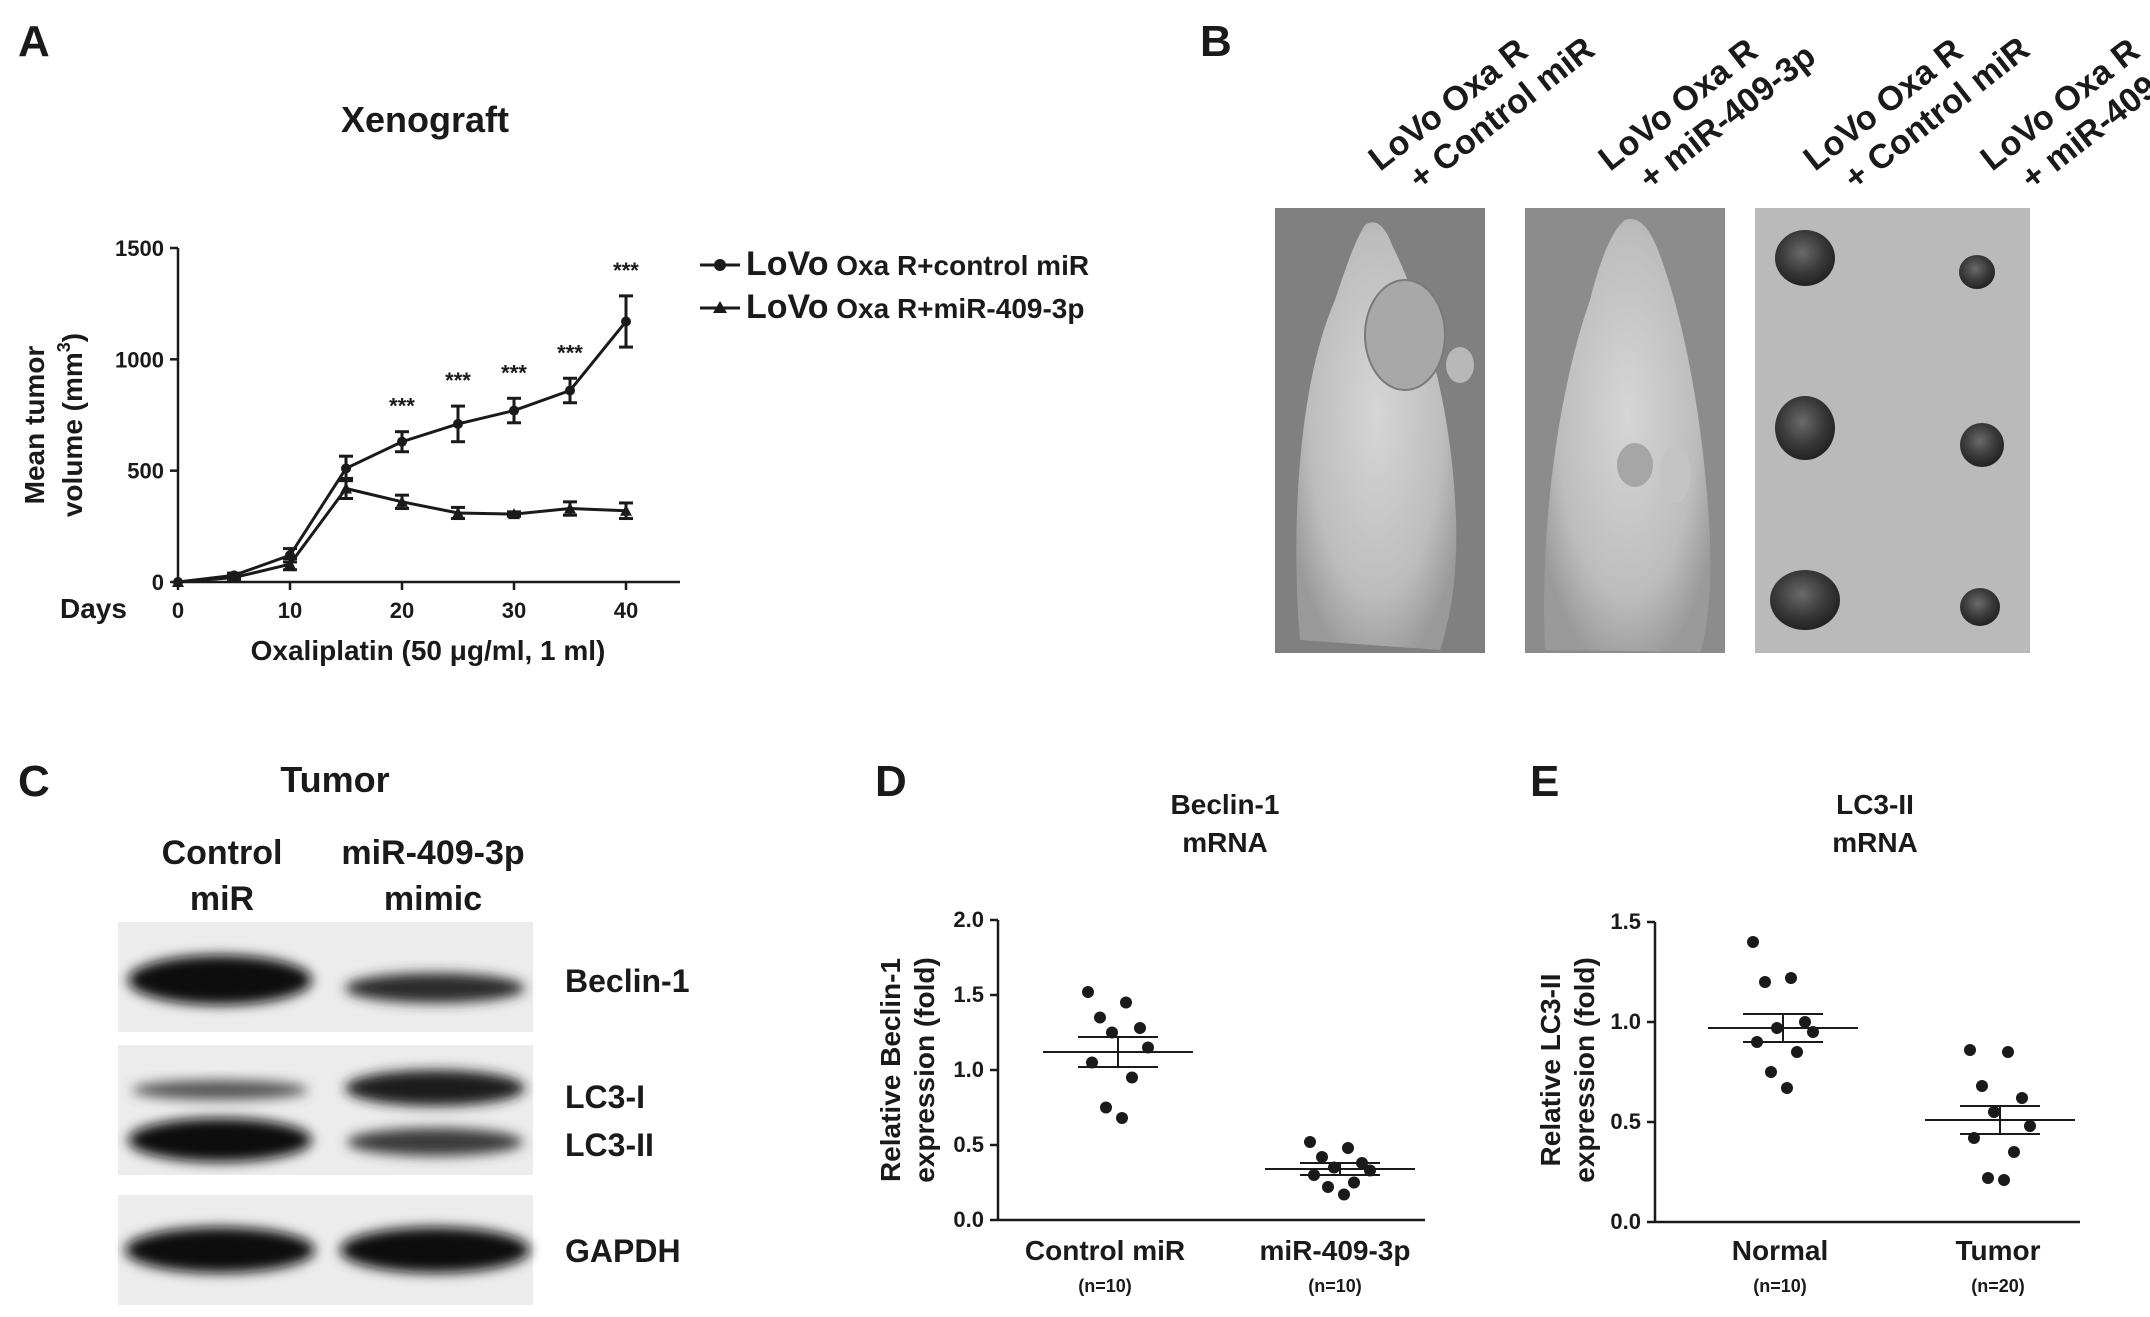  What do you see at coordinates (1997, 1250) in the screenshot?
I see `chart-e-category-2: Tumor` at bounding box center [1997, 1250].